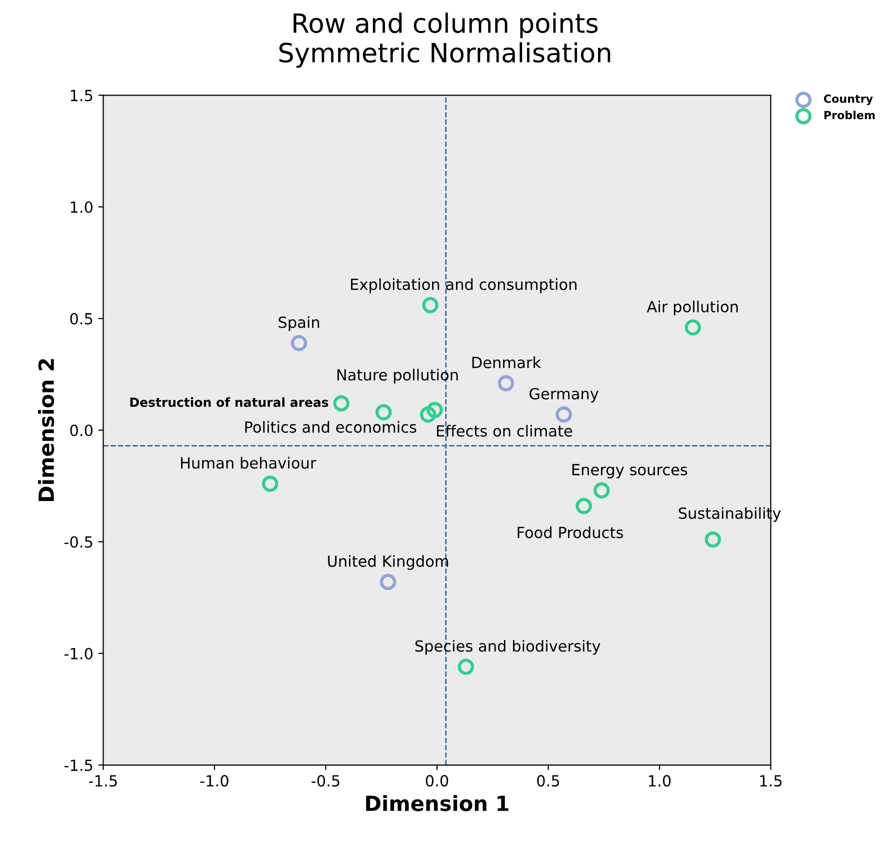 The width and height of the screenshot is (890, 843). I want to click on annotation: Human behaviour, so click(248, 462).